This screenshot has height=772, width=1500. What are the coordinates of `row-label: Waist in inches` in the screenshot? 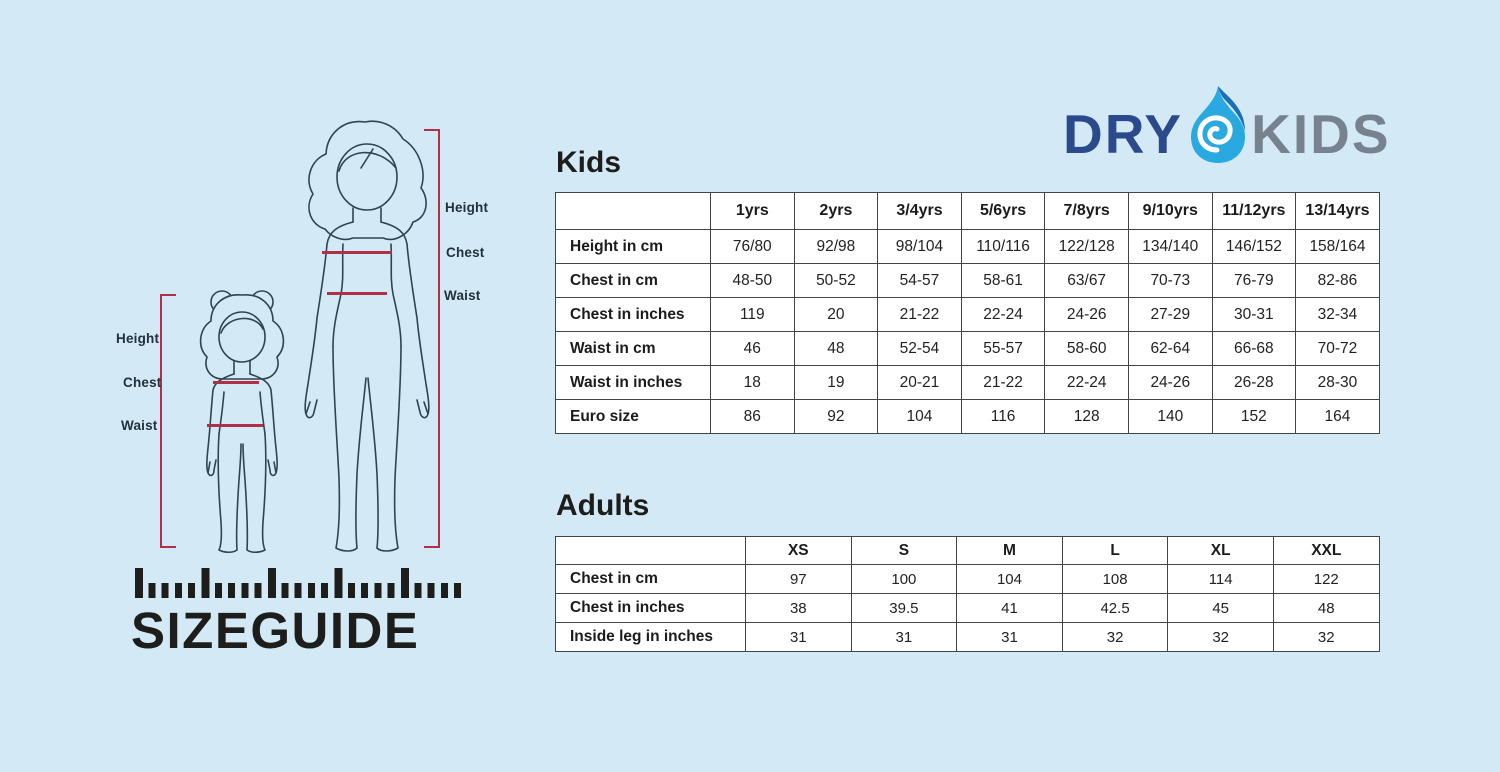 It's located at (633, 382).